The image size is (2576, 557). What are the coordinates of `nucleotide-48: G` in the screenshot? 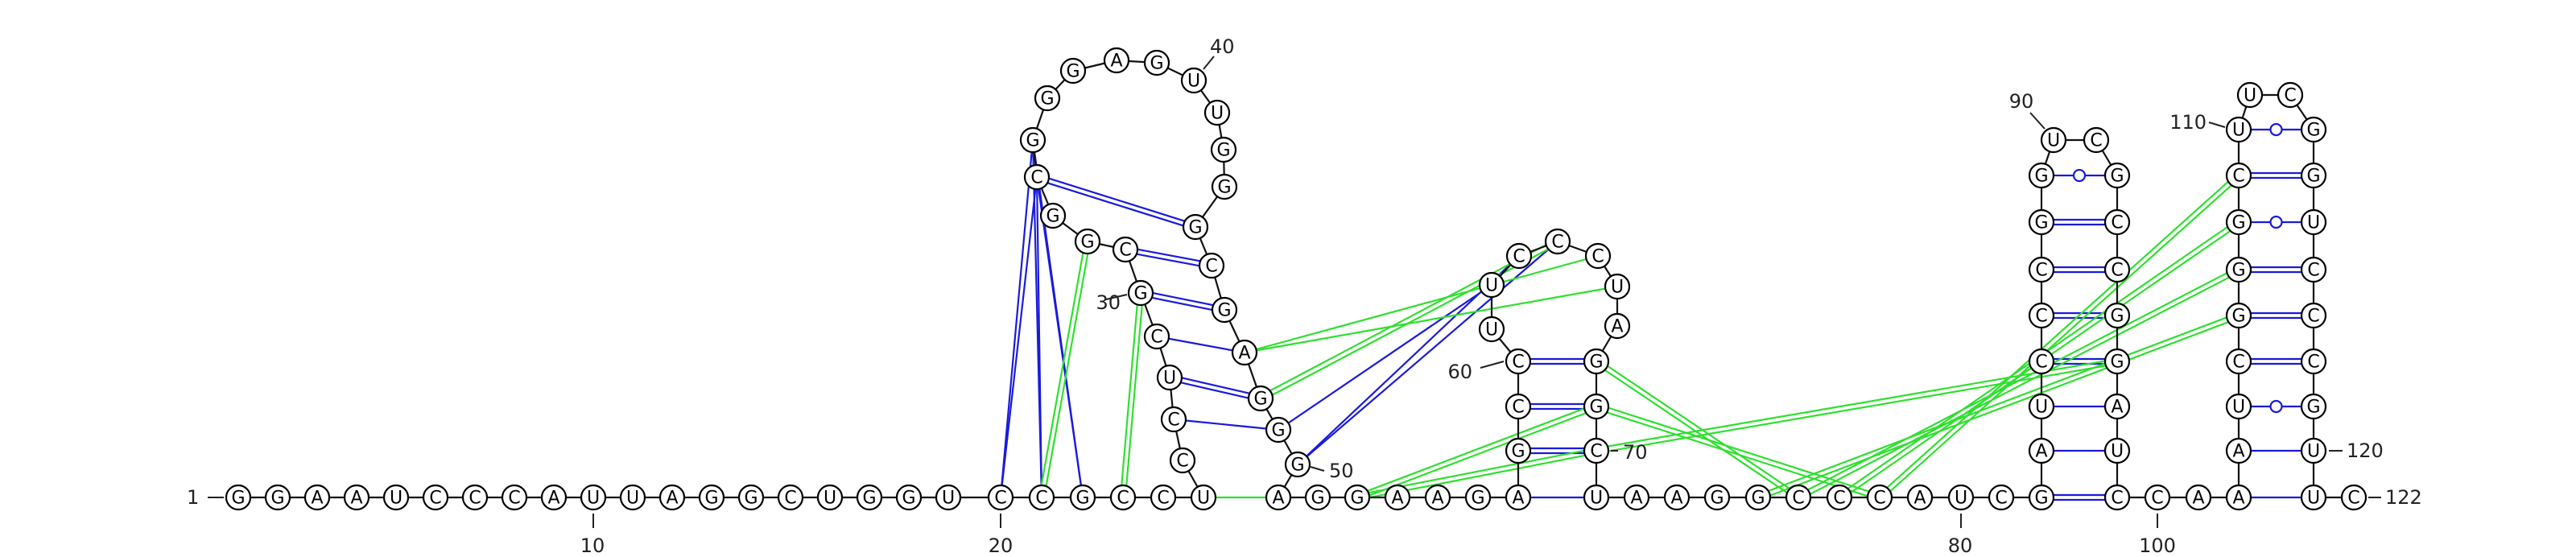 It's located at (1260, 398).